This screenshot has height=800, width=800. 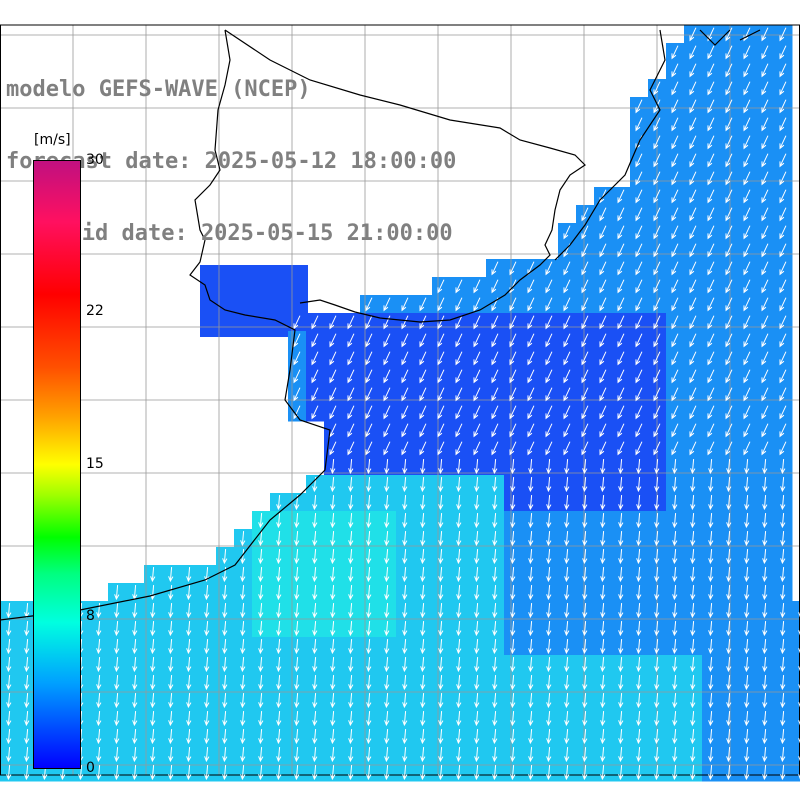 I want to click on colorbar-tick-30: 30, so click(x=95, y=160).